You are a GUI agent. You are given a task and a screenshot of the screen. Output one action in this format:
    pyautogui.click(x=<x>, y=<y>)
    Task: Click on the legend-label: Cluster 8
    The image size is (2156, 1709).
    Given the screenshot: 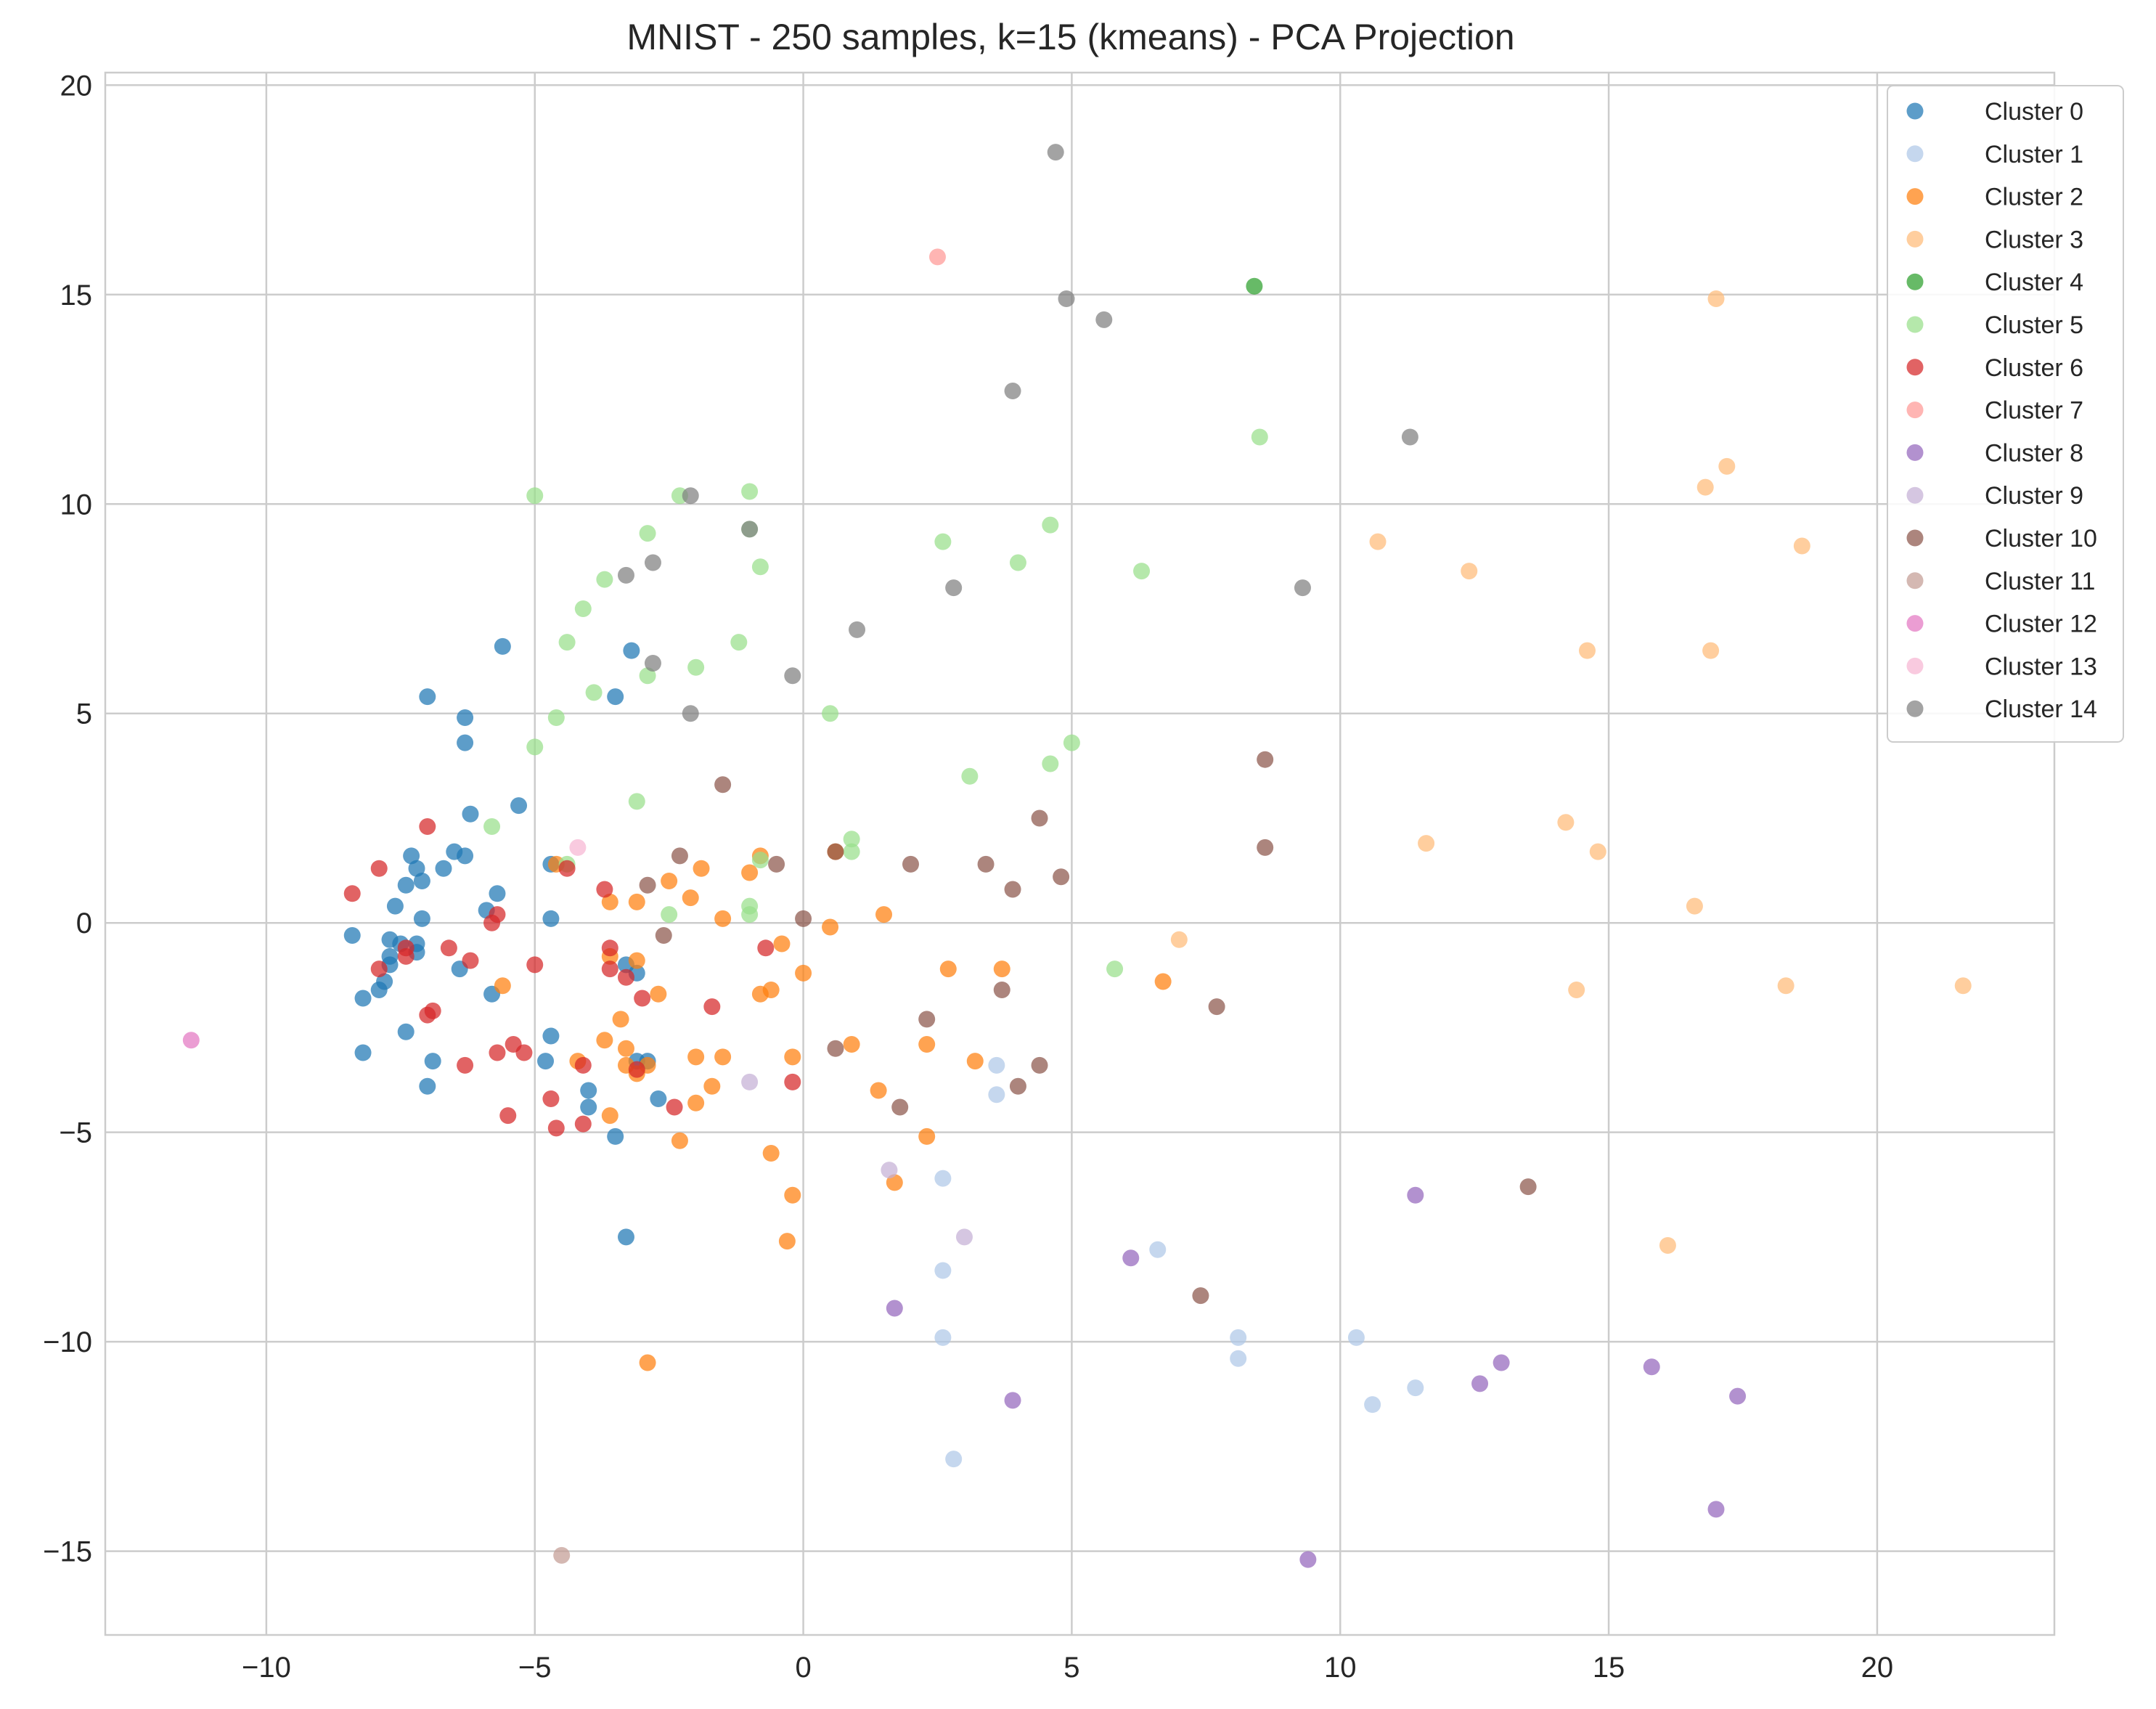 What is the action you would take?
    pyautogui.click(x=2034, y=453)
    